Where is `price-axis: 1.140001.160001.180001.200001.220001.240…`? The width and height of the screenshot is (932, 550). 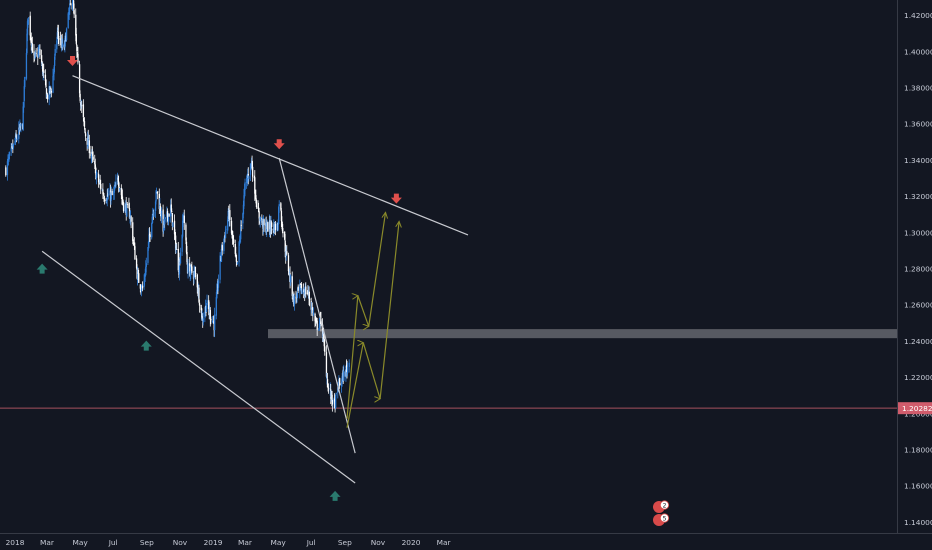
price-axis: 1.140001.160001.180001.200001.220001.240… is located at coordinates (914, 266).